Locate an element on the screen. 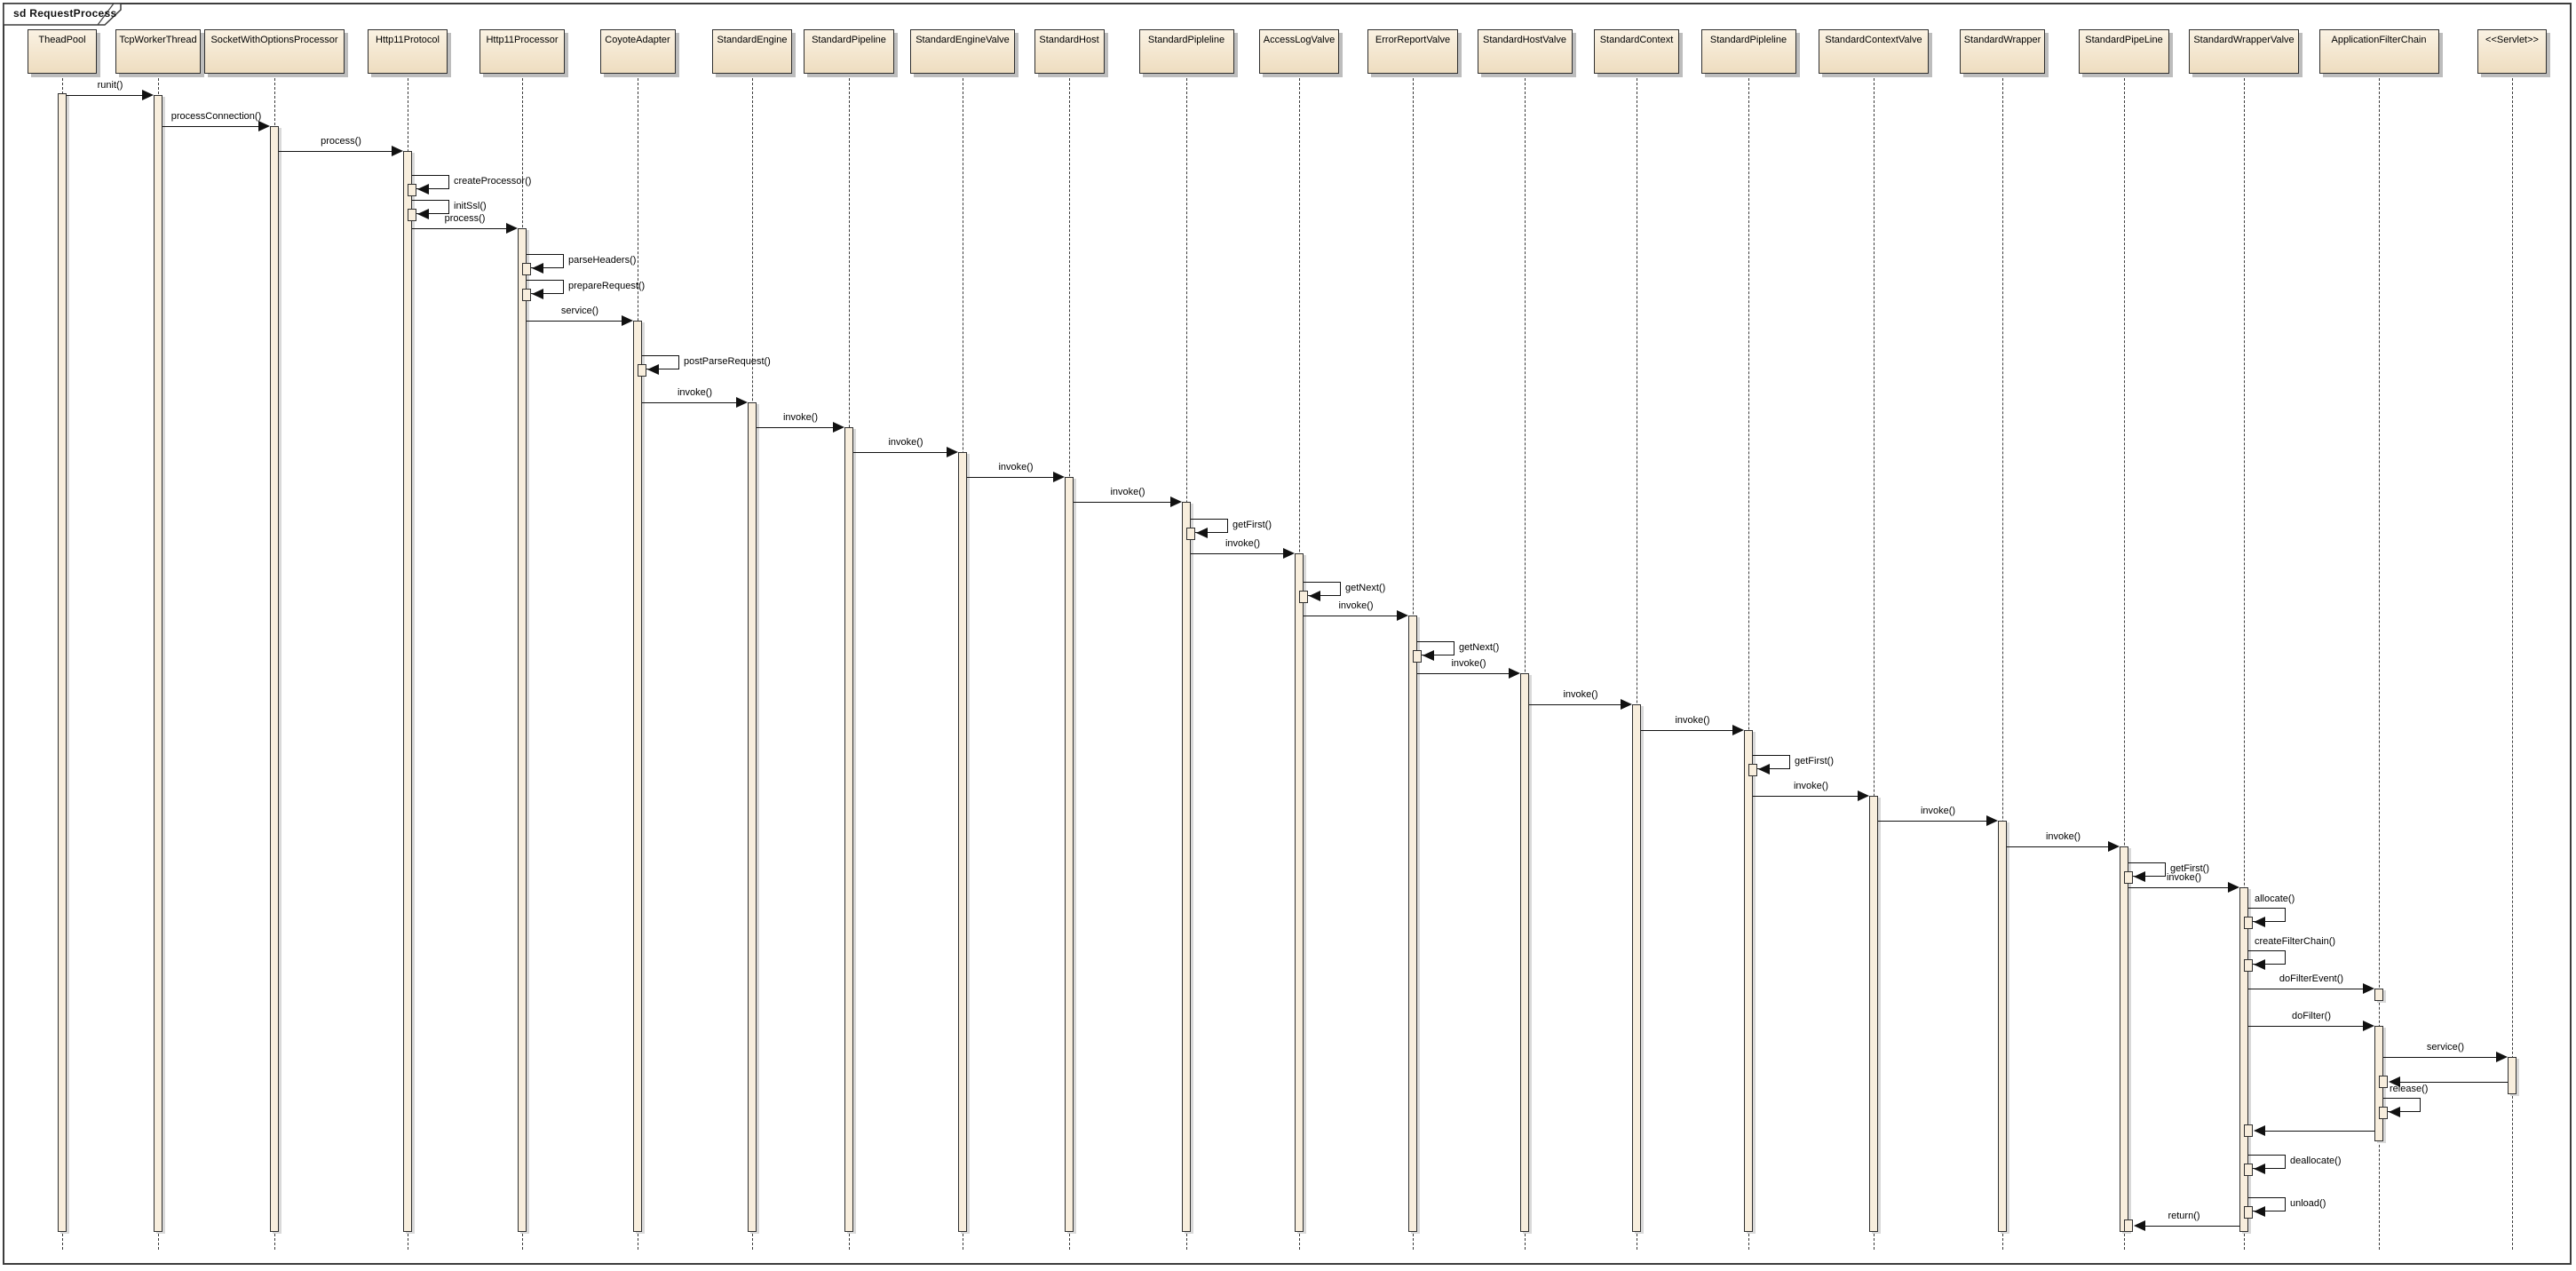 This screenshot has width=2576, height=1271. lifeline-head: StandardWrapper is located at coordinates (2002, 51).